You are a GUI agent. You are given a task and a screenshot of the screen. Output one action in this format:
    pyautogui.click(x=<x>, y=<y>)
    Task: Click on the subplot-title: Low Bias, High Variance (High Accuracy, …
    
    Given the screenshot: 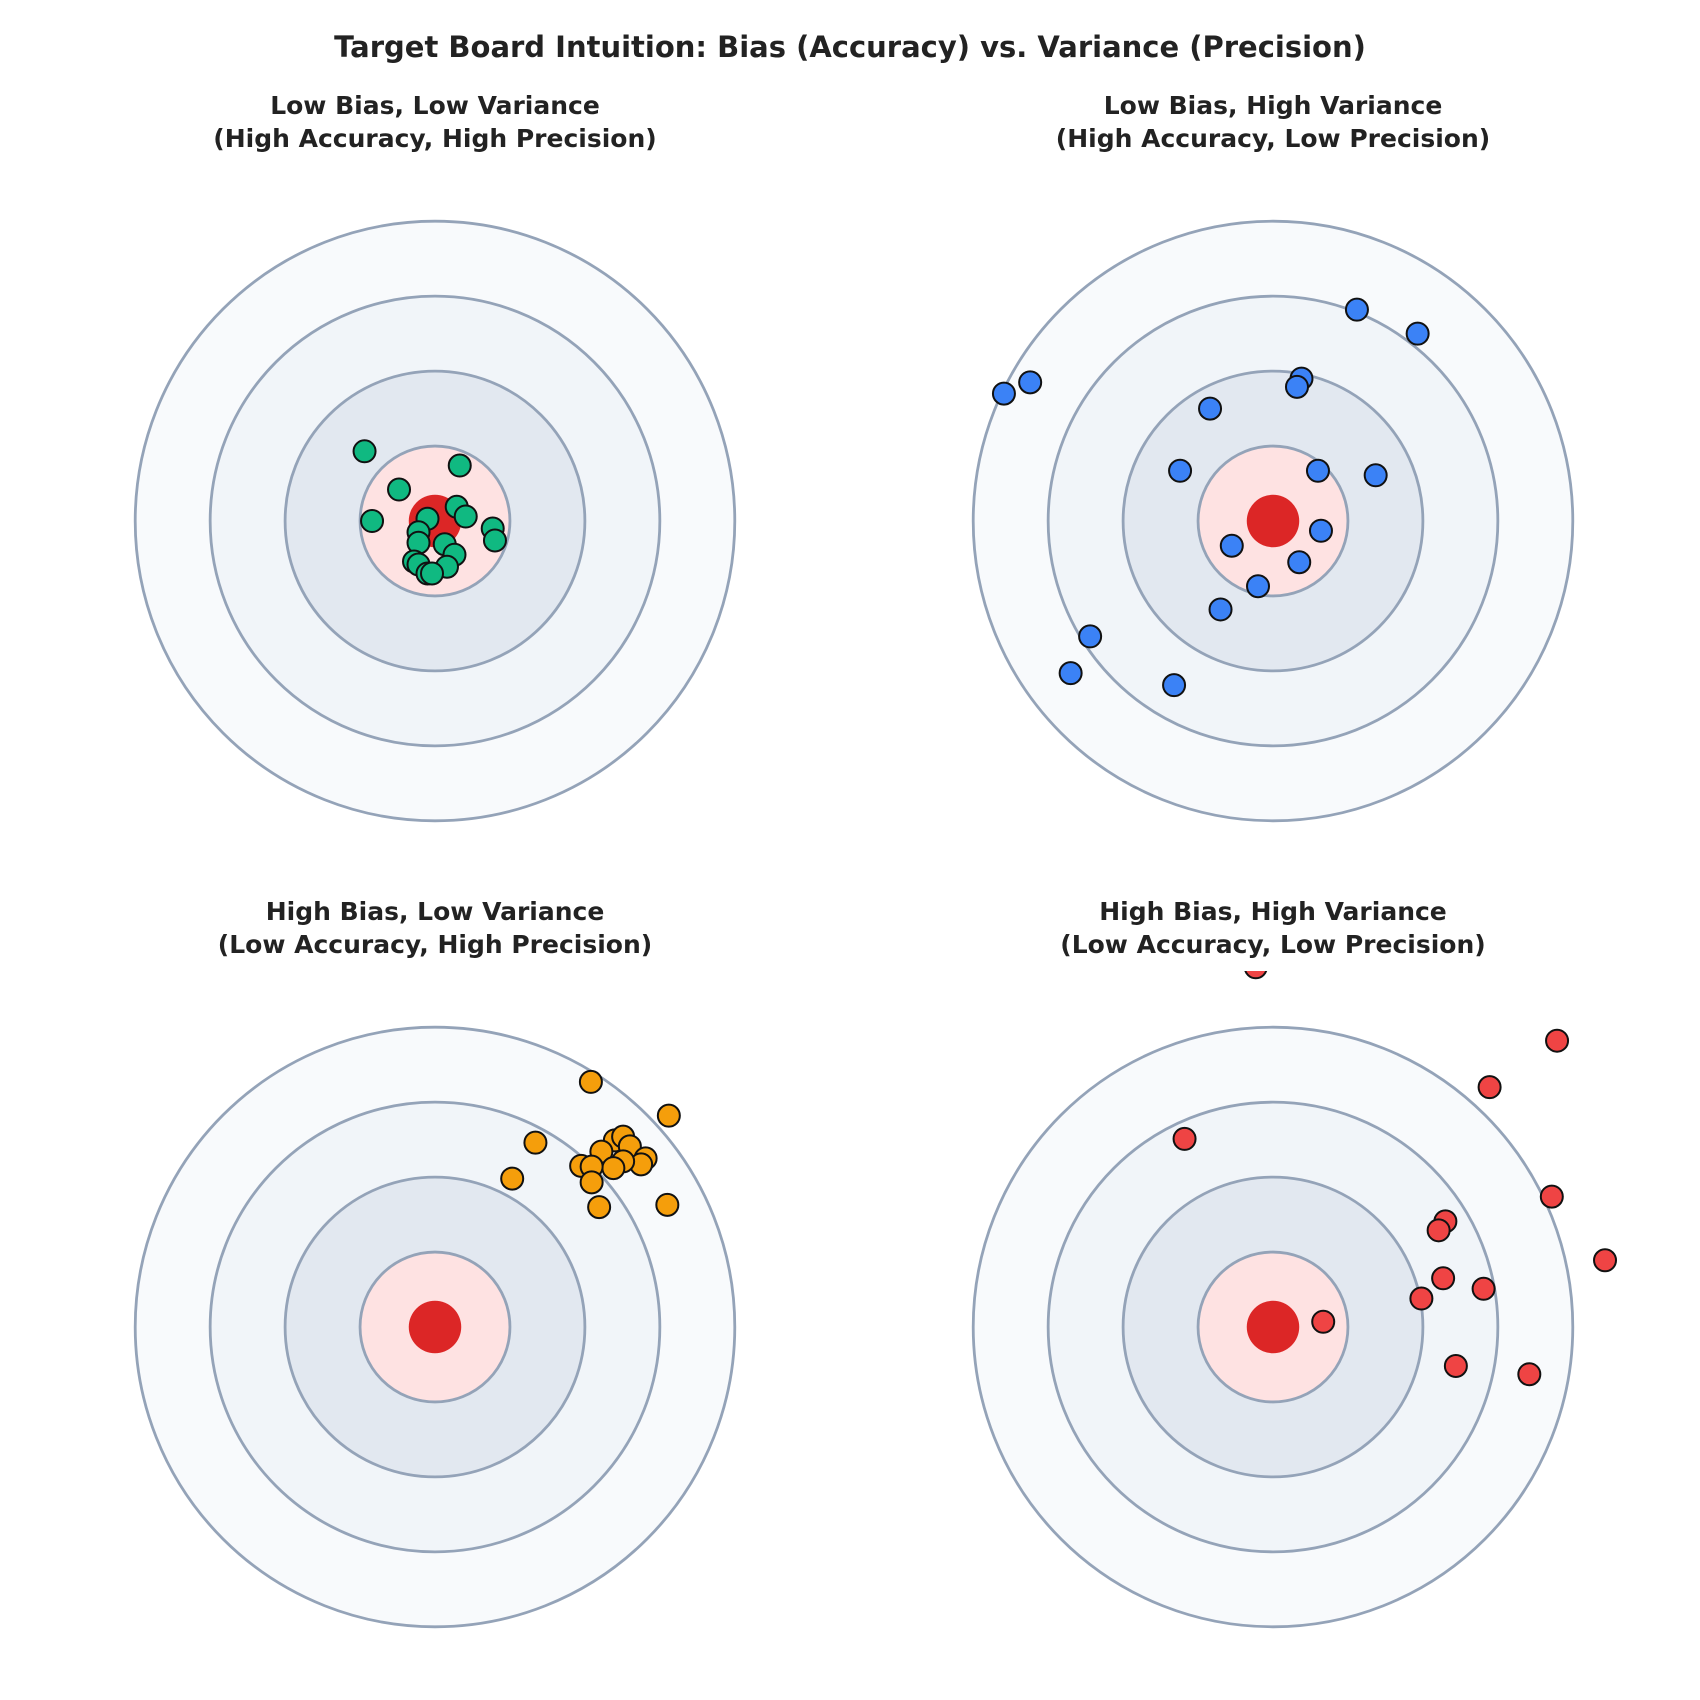 What is the action you would take?
    pyautogui.click(x=1273, y=122)
    